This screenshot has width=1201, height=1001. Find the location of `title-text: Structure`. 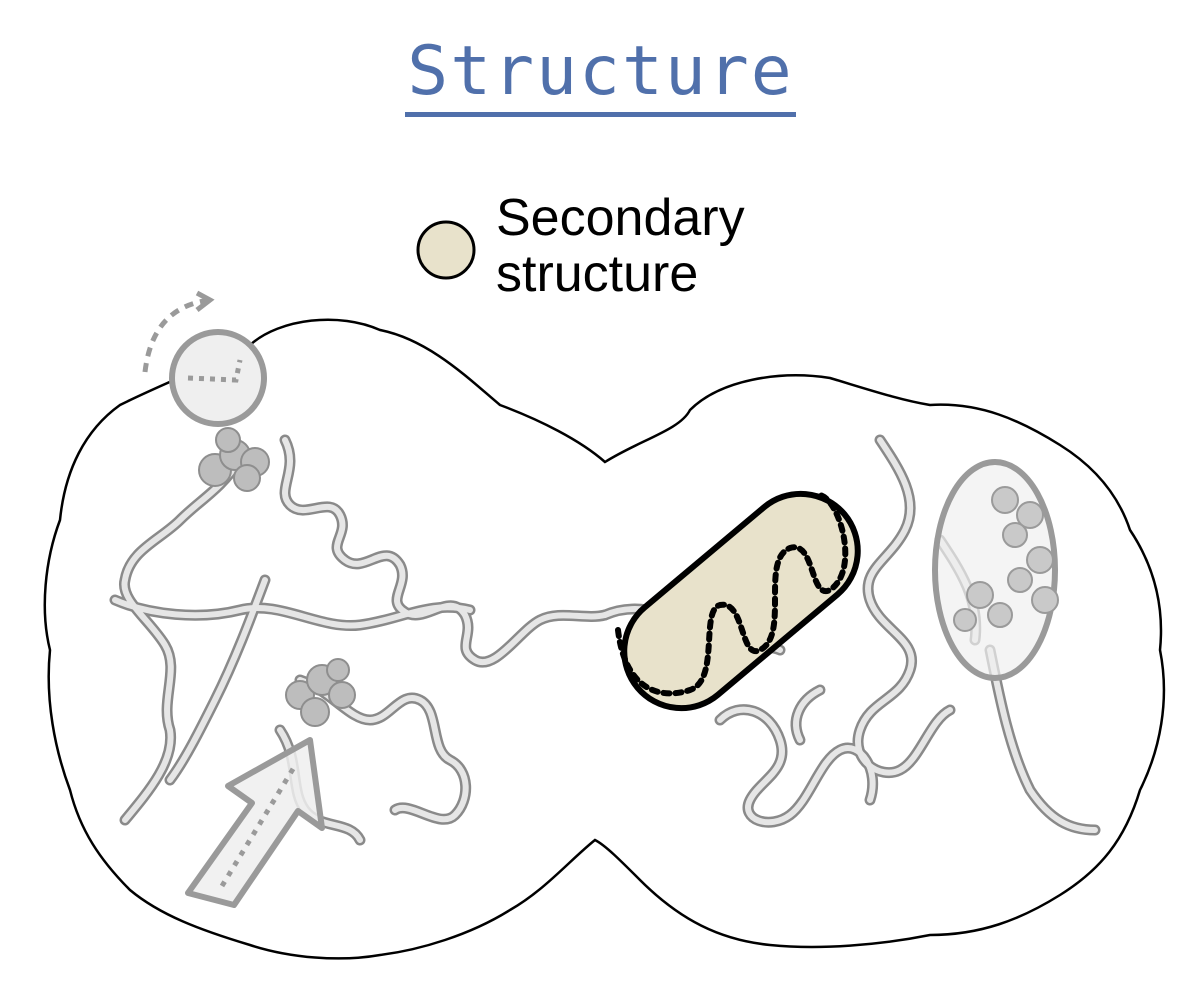

title-text: Structure is located at coordinates (600, 77).